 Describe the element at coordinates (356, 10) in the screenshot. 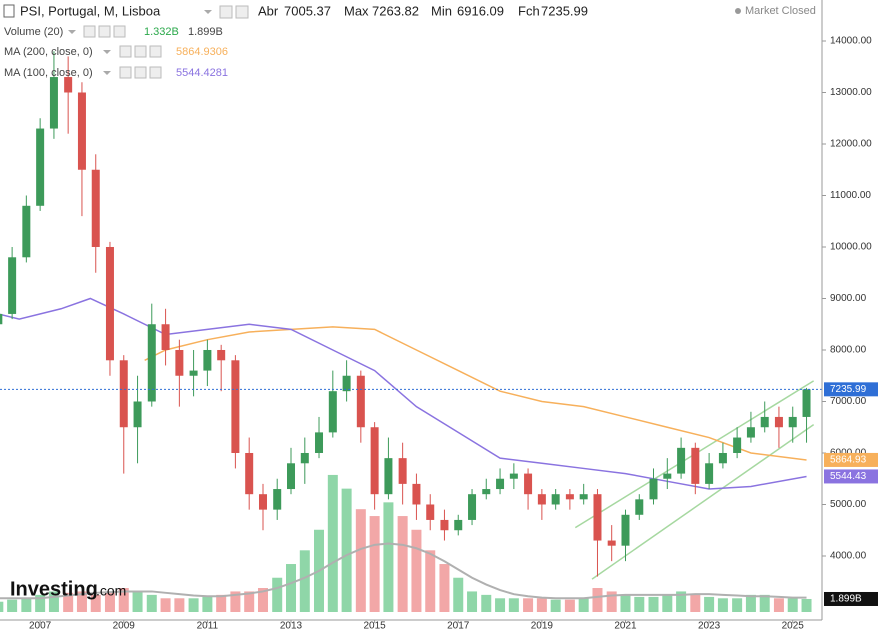

I see `ohlc-label: Max` at that location.